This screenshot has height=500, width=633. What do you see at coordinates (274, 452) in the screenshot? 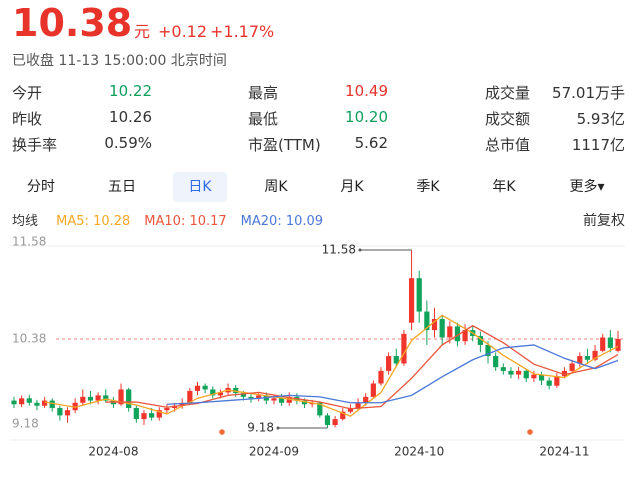
I see `x-tick-label: 2024-09` at bounding box center [274, 452].